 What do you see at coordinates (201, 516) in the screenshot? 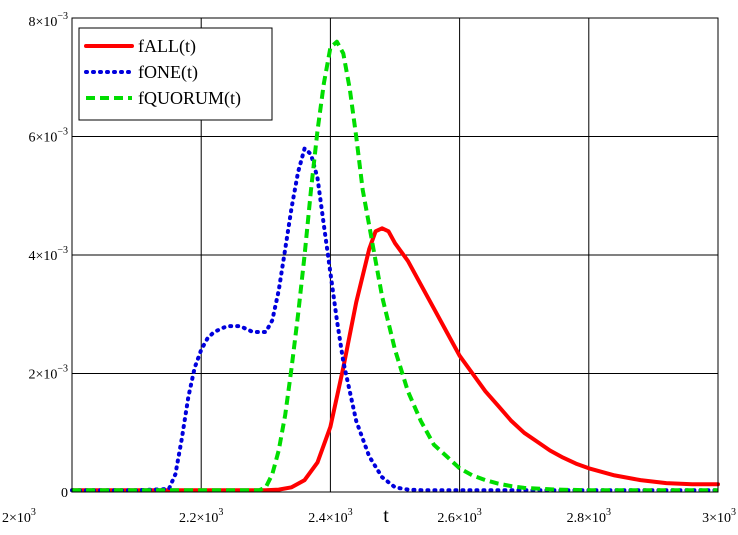
I see `x-tick-label: 2.2×10³` at bounding box center [201, 516].